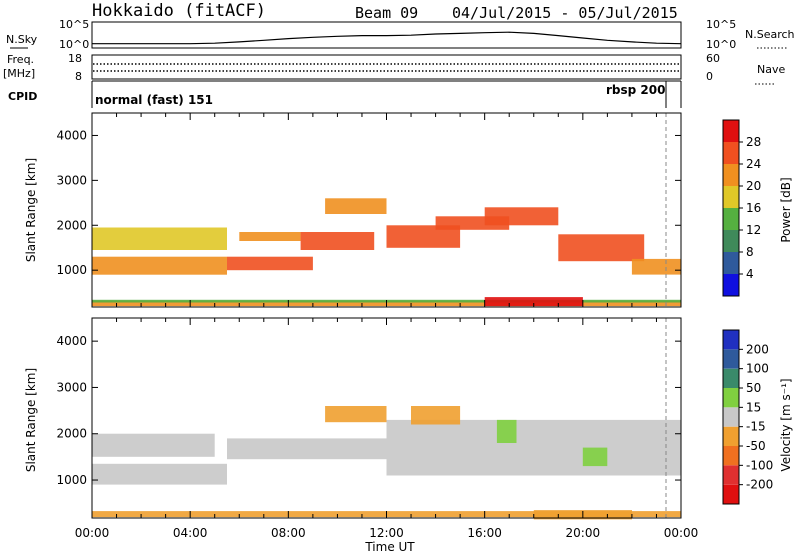  What do you see at coordinates (389, 547) in the screenshot?
I see `time-axis-label: Time UT` at bounding box center [389, 547].